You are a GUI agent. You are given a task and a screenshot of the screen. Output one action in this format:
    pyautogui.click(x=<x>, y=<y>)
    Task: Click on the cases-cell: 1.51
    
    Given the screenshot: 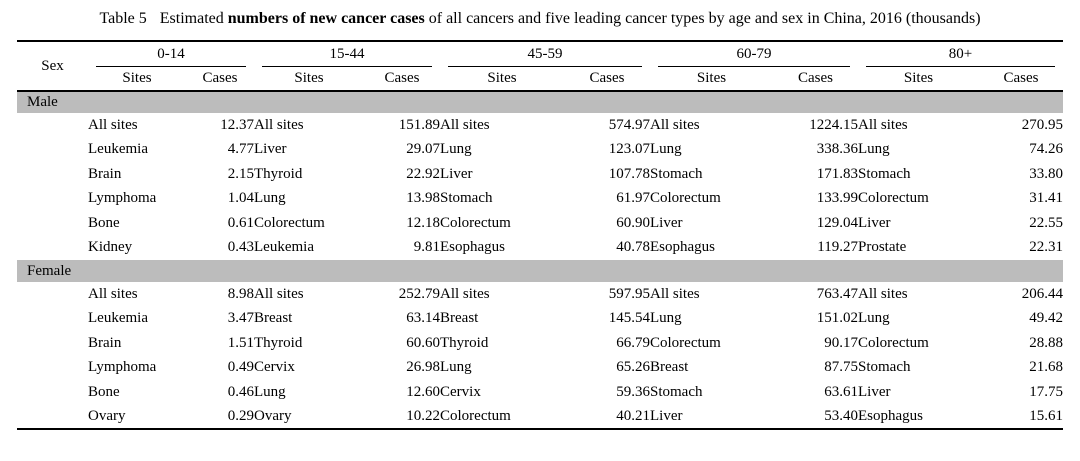 What is the action you would take?
    pyautogui.click(x=240, y=342)
    